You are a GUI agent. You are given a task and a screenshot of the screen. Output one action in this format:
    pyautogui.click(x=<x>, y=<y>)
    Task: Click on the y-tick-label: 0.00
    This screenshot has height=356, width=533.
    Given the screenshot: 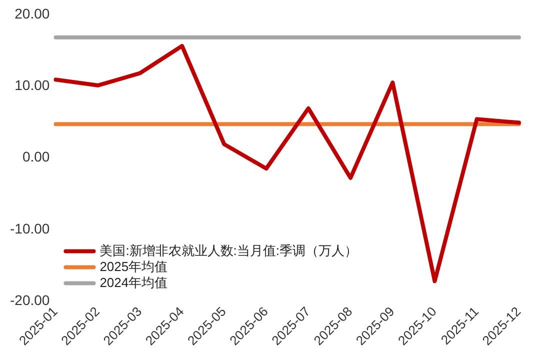 What is the action you would take?
    pyautogui.click(x=36, y=156)
    